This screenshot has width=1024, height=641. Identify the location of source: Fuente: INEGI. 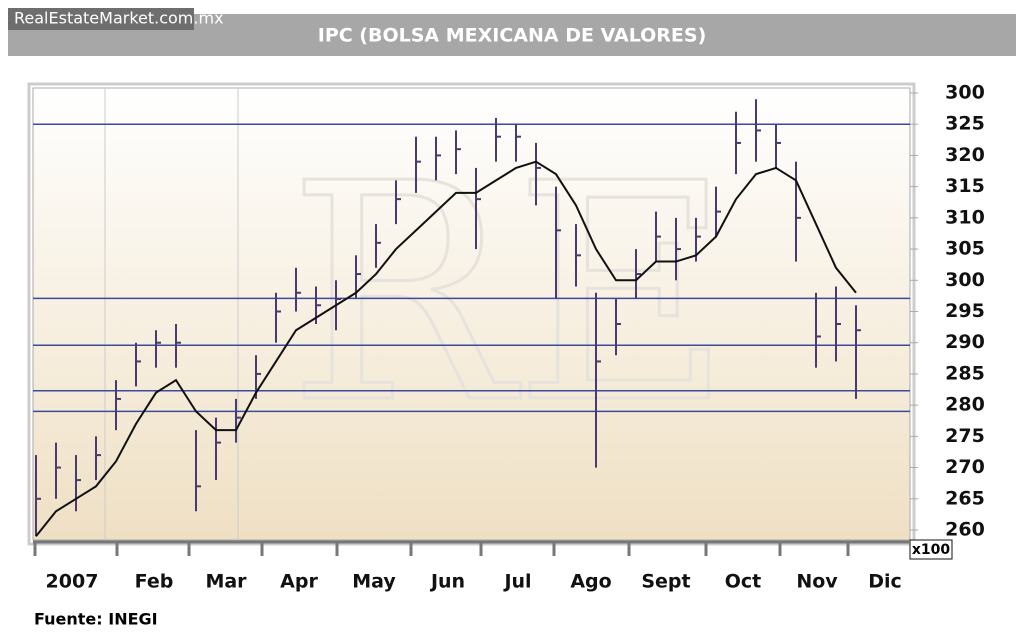
(96, 619).